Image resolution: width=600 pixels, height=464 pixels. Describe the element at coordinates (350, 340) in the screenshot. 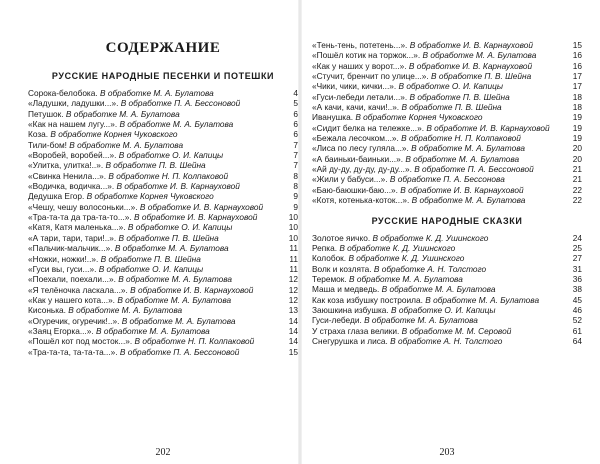

I see `entry-title: Снегурушка и лиса.` at that location.